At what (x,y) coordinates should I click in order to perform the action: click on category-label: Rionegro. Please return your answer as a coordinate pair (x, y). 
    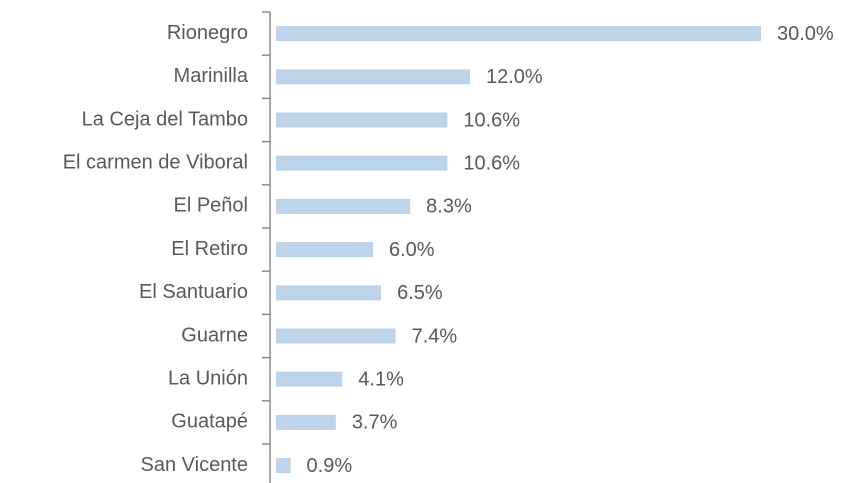
    Looking at the image, I should click on (207, 33).